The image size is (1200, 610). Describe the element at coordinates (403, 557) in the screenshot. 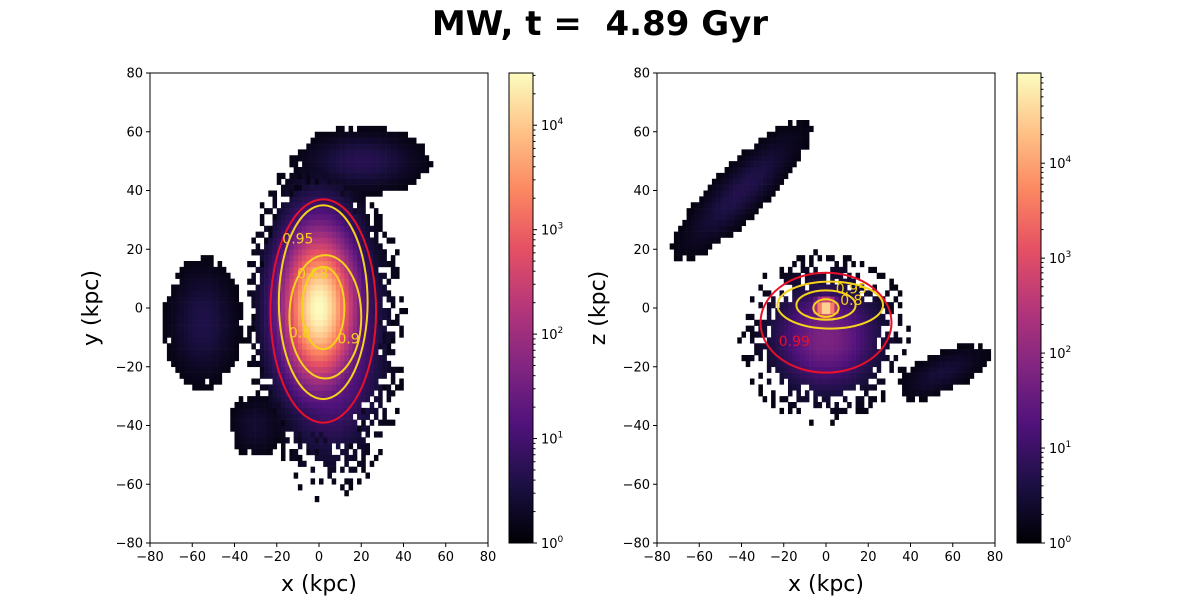

I see `x-tick-label: 40` at that location.